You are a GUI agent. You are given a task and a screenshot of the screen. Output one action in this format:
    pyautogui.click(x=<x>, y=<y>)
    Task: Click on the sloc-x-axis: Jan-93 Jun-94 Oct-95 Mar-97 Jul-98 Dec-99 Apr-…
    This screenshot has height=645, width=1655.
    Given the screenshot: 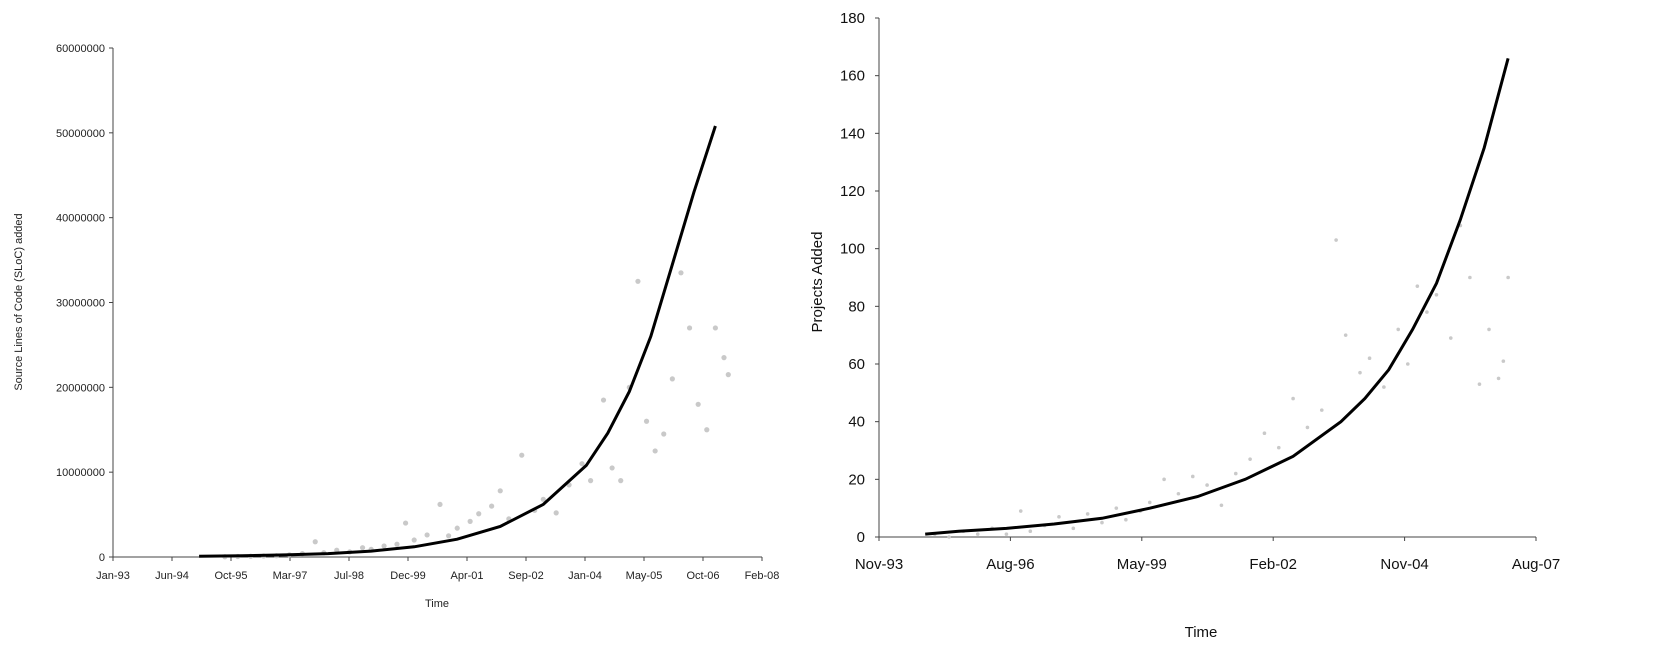 What is the action you would take?
    pyautogui.click(x=438, y=569)
    